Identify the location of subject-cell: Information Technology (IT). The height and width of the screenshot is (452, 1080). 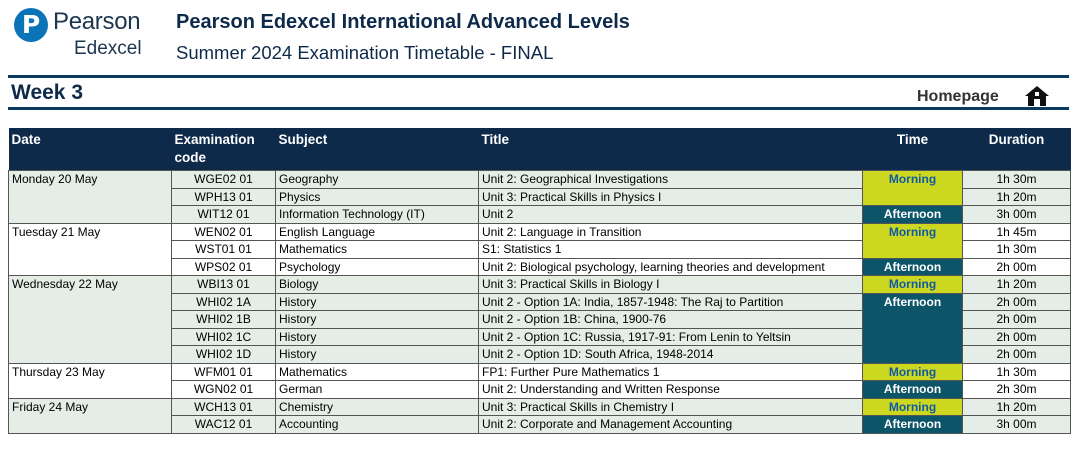
(377, 214).